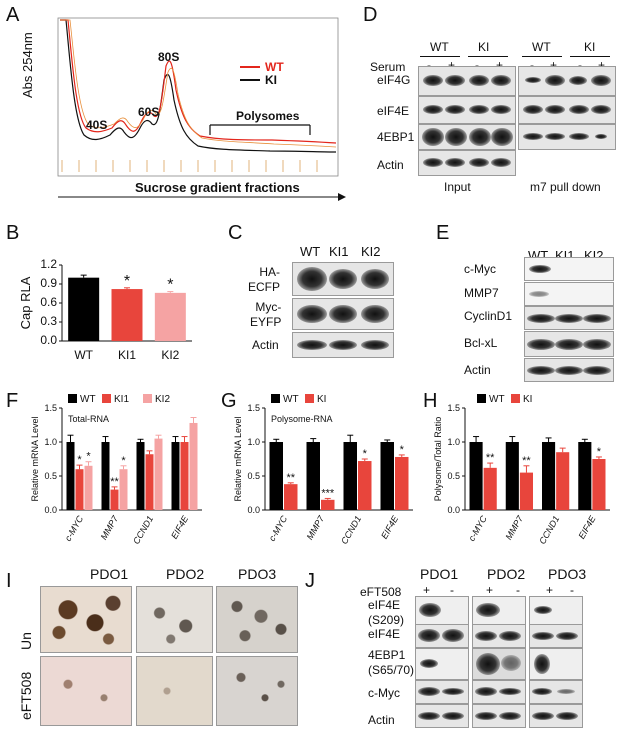 Image resolution: width=617 pixels, height=730 pixels. I want to click on j-row-4ebp1: 4EBP1 (S65/70), so click(391, 662).